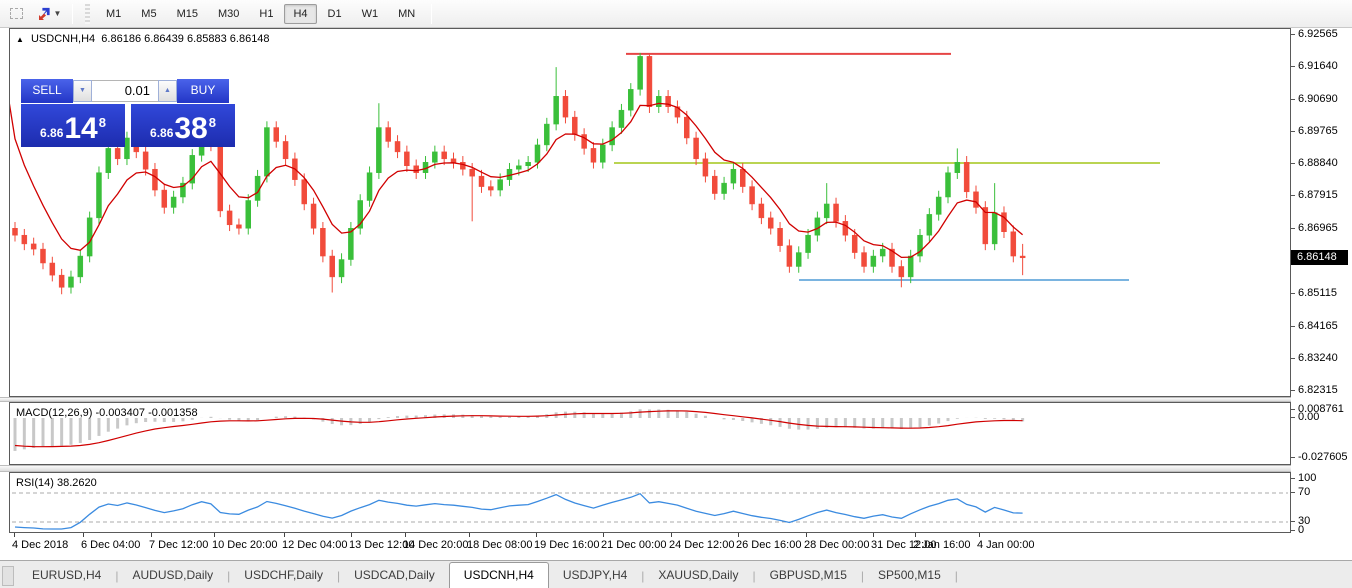  I want to click on sell-button: SELL, so click(47, 91).